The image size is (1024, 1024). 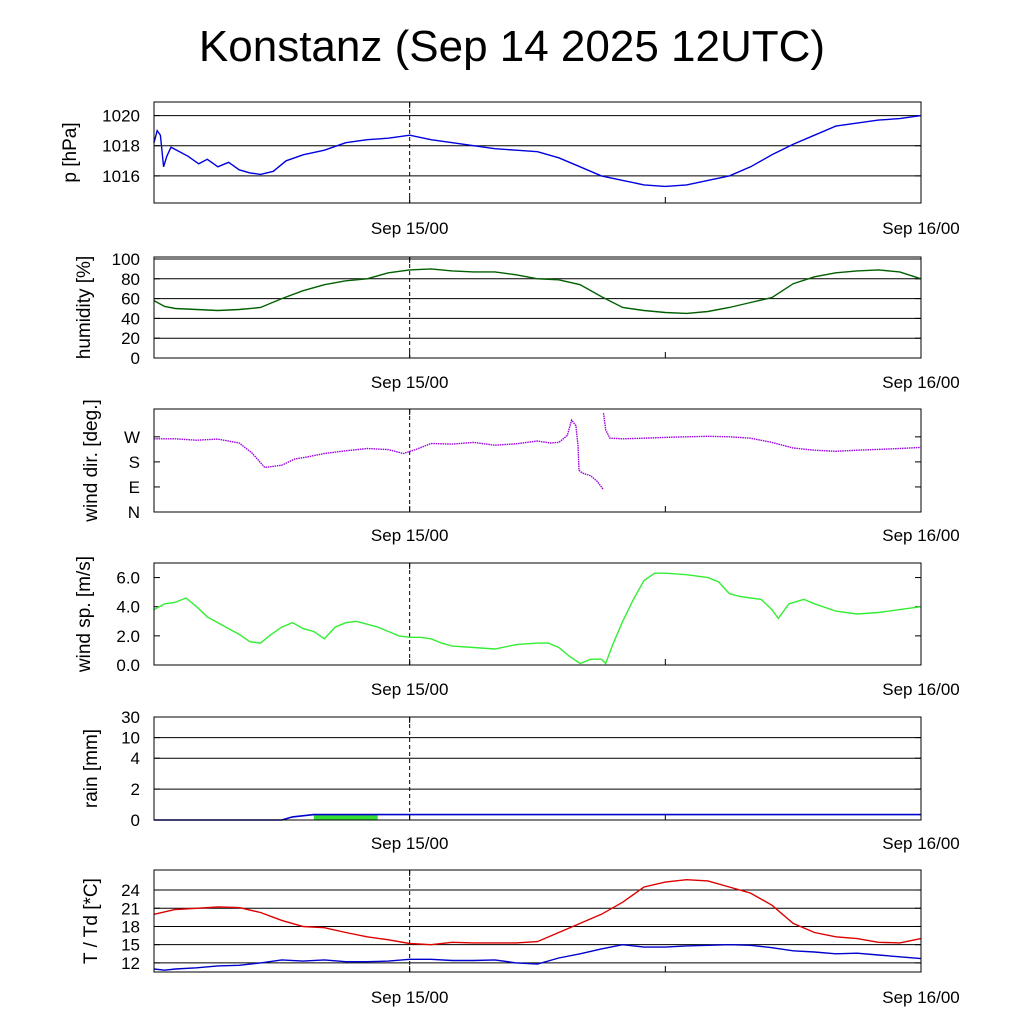 What do you see at coordinates (345, 817) in the screenshot?
I see `rain-bar` at bounding box center [345, 817].